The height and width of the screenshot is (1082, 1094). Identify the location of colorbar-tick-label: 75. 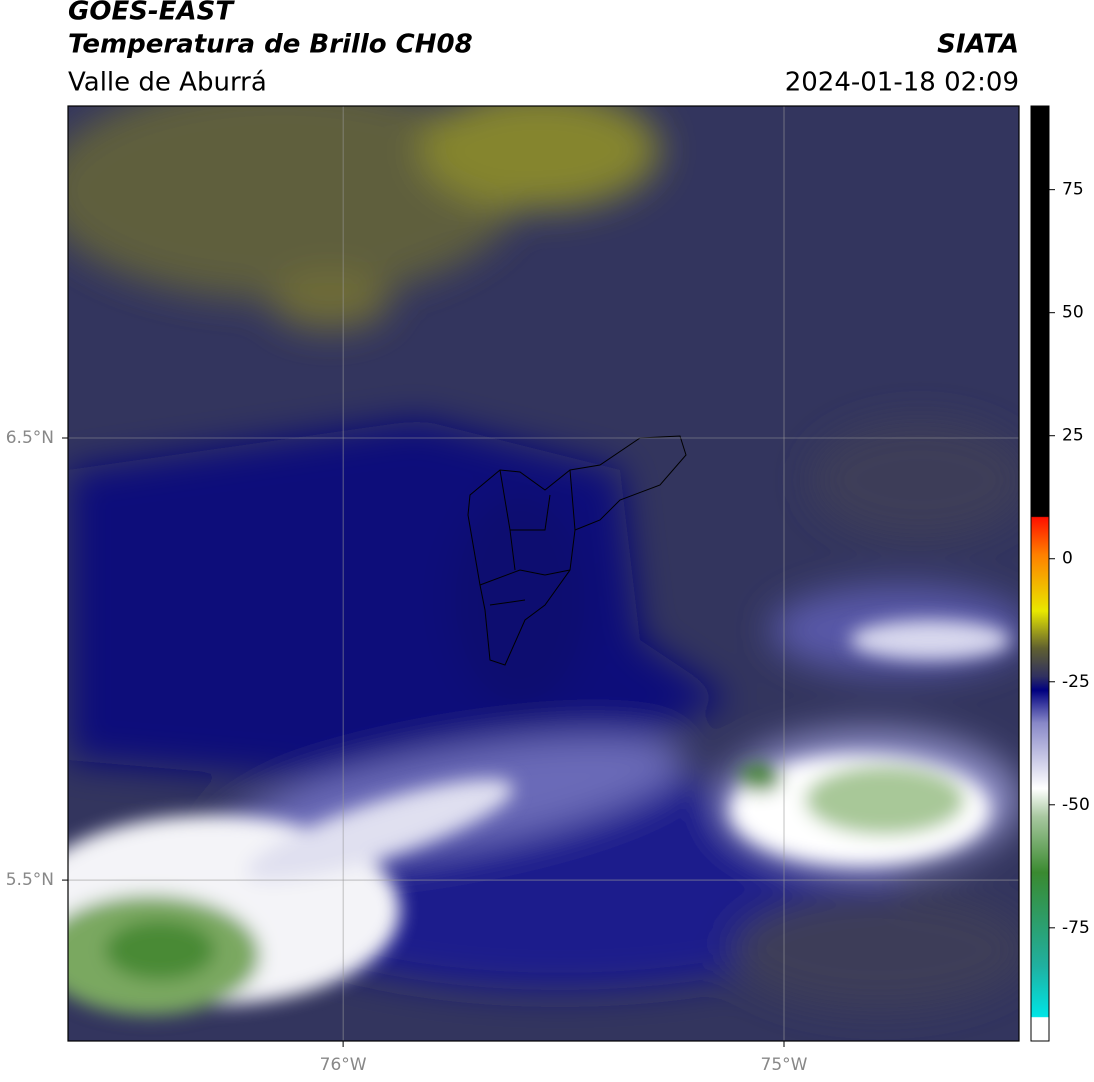
(1073, 190).